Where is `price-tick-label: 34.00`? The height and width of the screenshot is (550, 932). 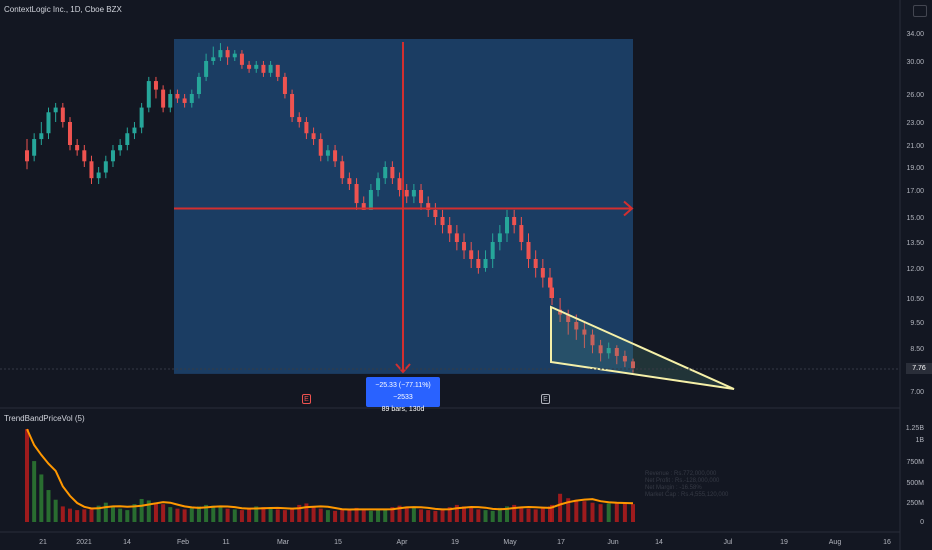
price-tick-label: 34.00 is located at coordinates (915, 34).